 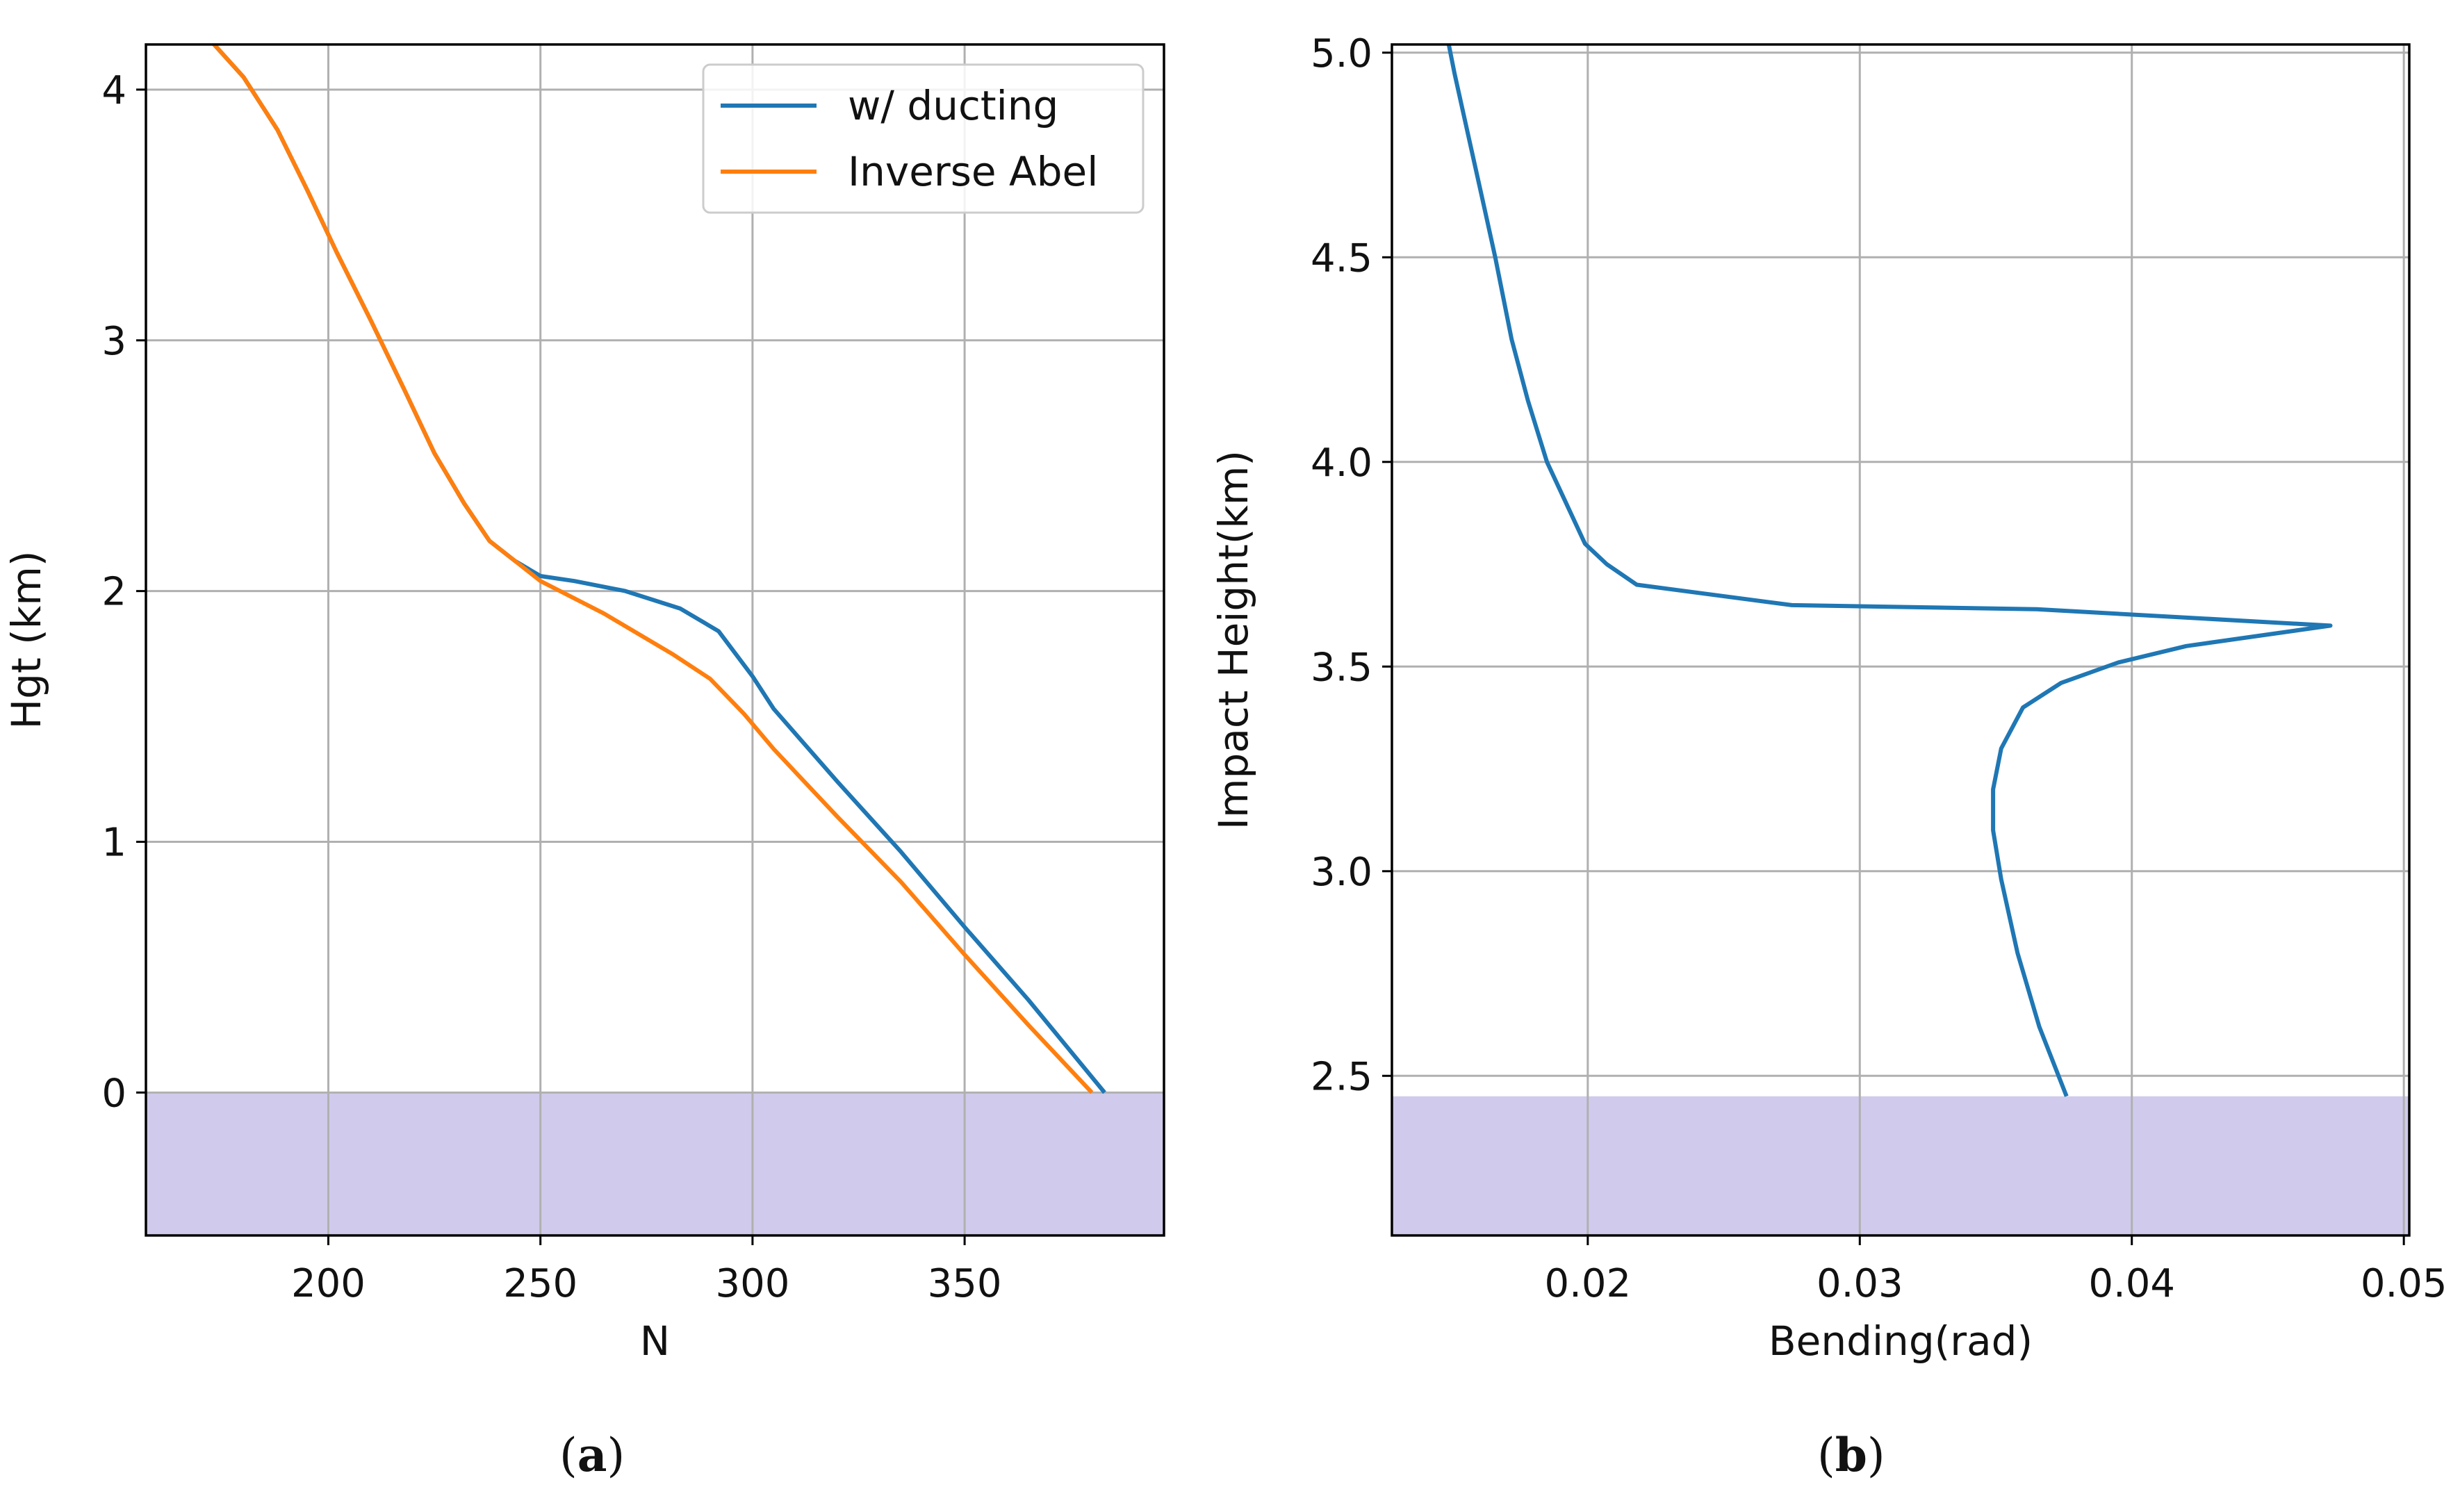 What do you see at coordinates (113, 1093) in the screenshot?
I see `y-tick-label: 0` at bounding box center [113, 1093].